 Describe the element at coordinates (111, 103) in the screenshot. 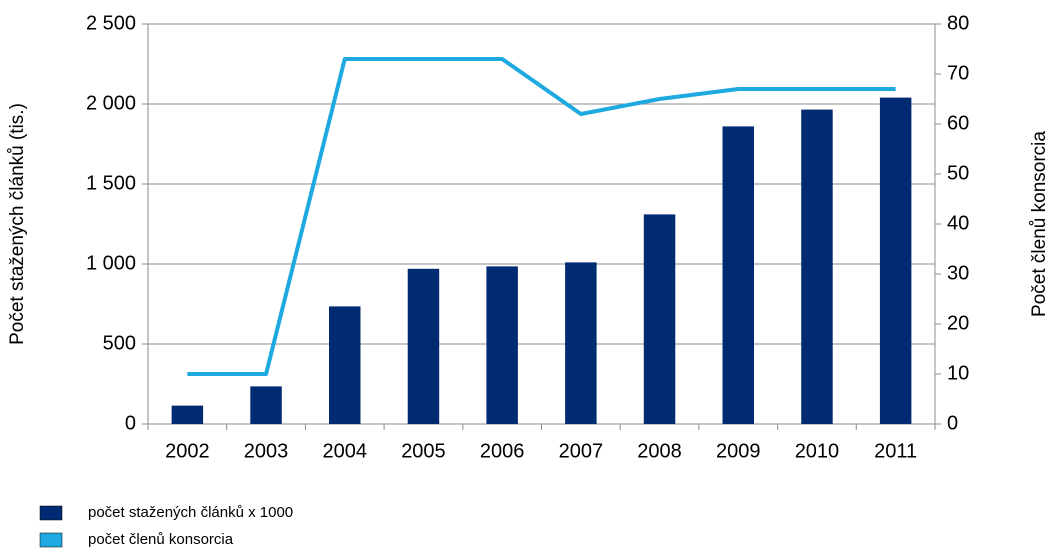

I see `y-tick-label: 2 000` at that location.